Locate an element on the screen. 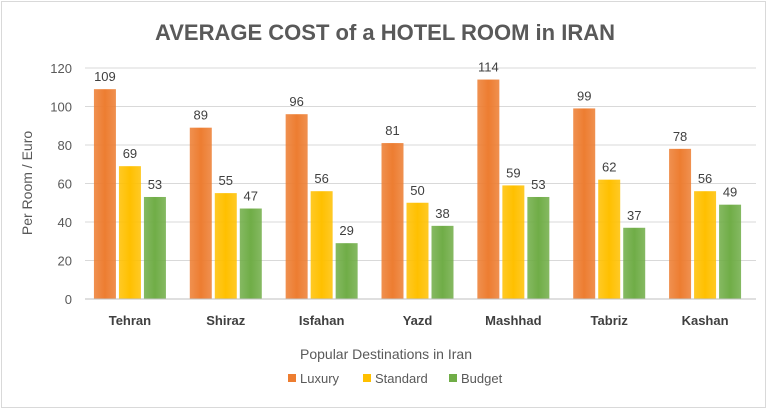  y-tick-label: 20 is located at coordinates (65, 261).